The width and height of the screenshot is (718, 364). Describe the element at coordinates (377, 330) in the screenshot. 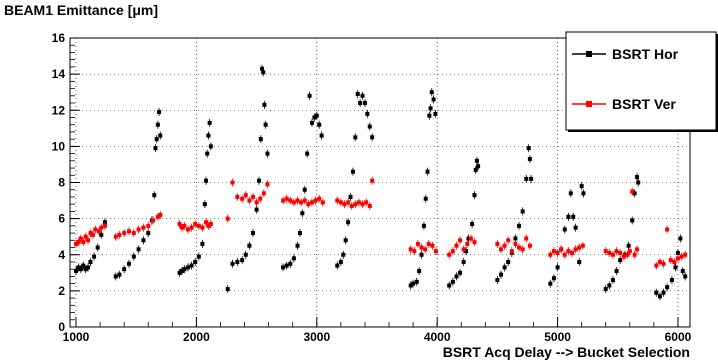

I see `x-axis-ticks: 1000 2000 3000 4000 5000 6000` at that location.